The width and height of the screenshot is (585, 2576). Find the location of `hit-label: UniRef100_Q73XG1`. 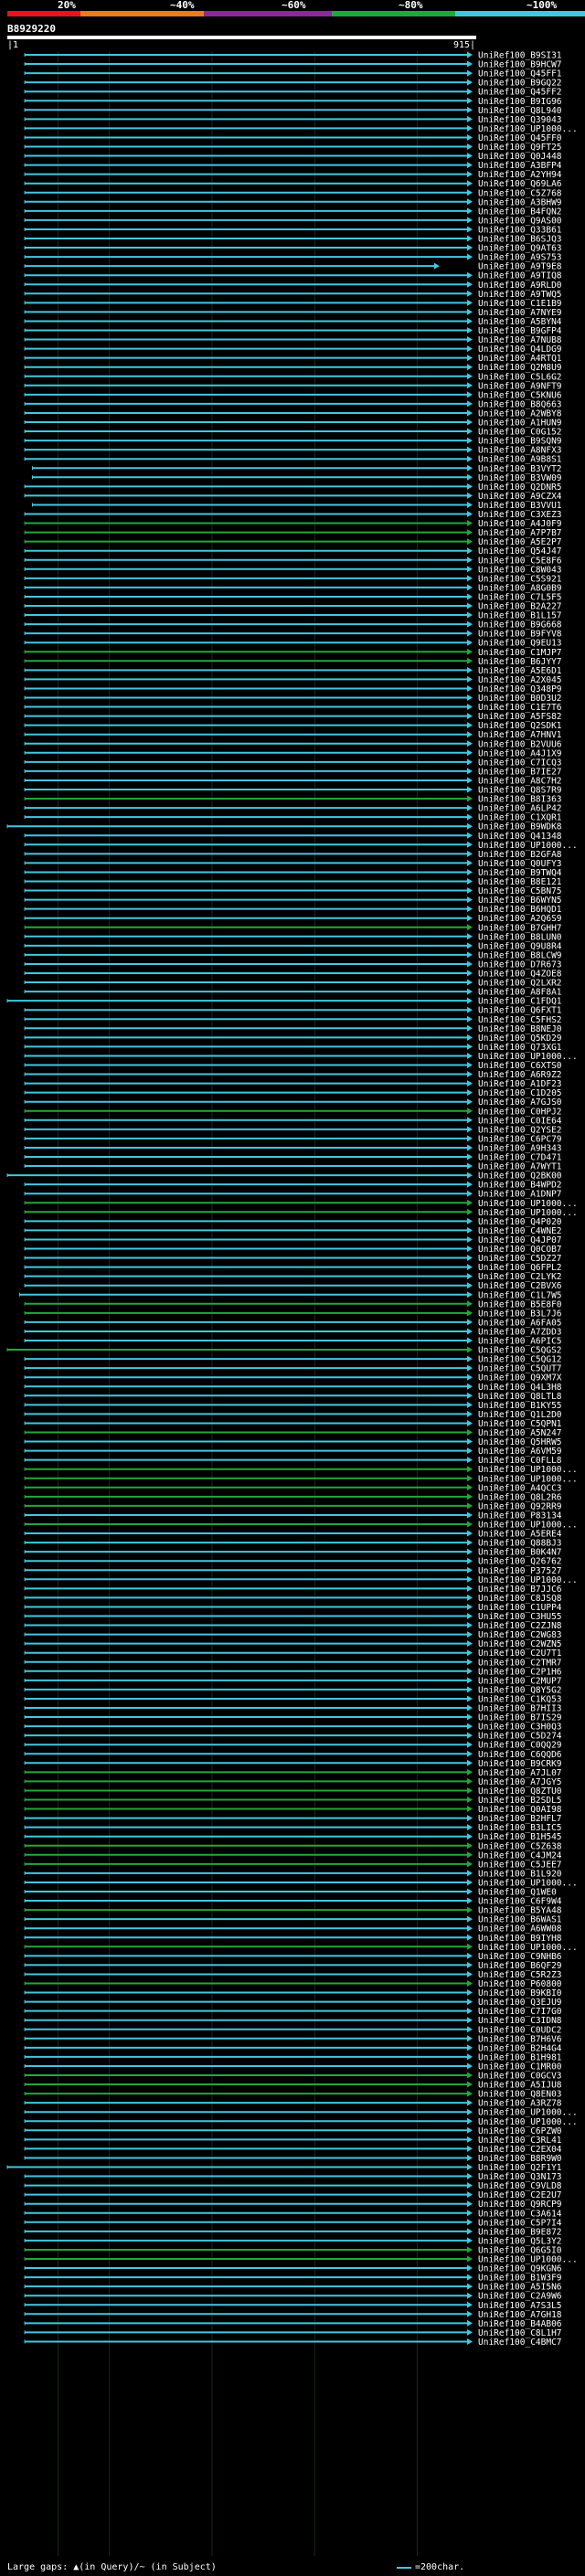

hit-label: UniRef100_Q73XG1 is located at coordinates (520, 1048).